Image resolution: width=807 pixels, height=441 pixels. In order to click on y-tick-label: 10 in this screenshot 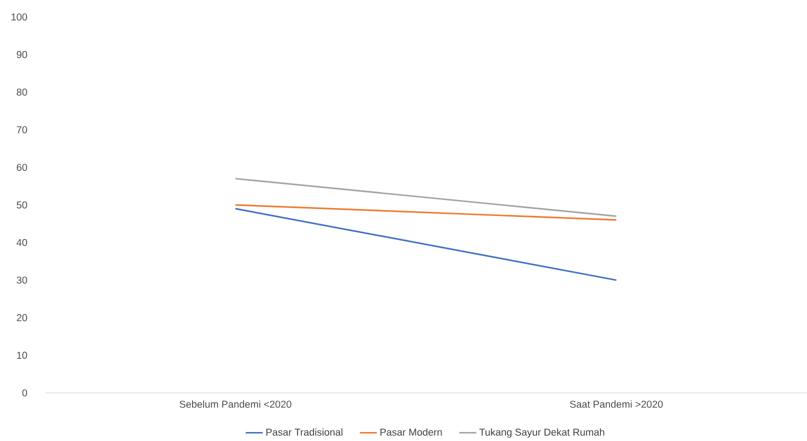, I will do `click(22, 355)`.